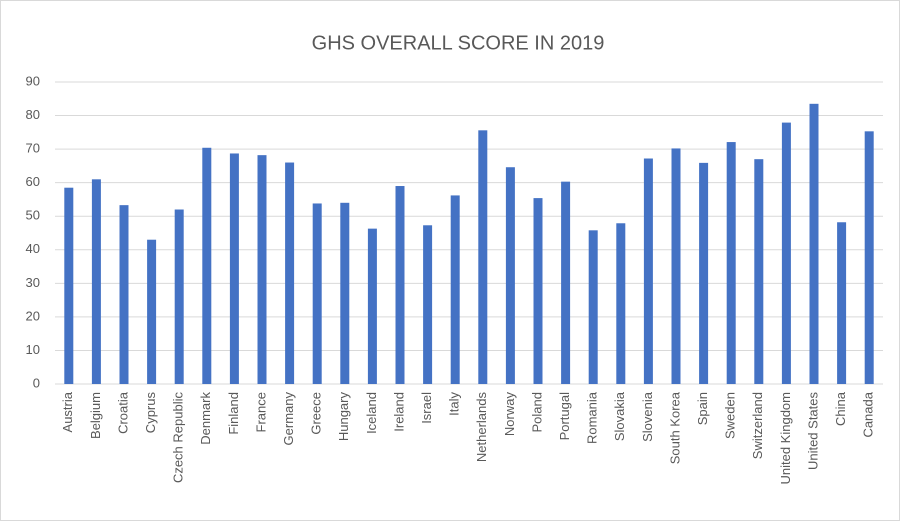 The height and width of the screenshot is (522, 901). I want to click on x-tick-label: Spain, so click(702, 408).